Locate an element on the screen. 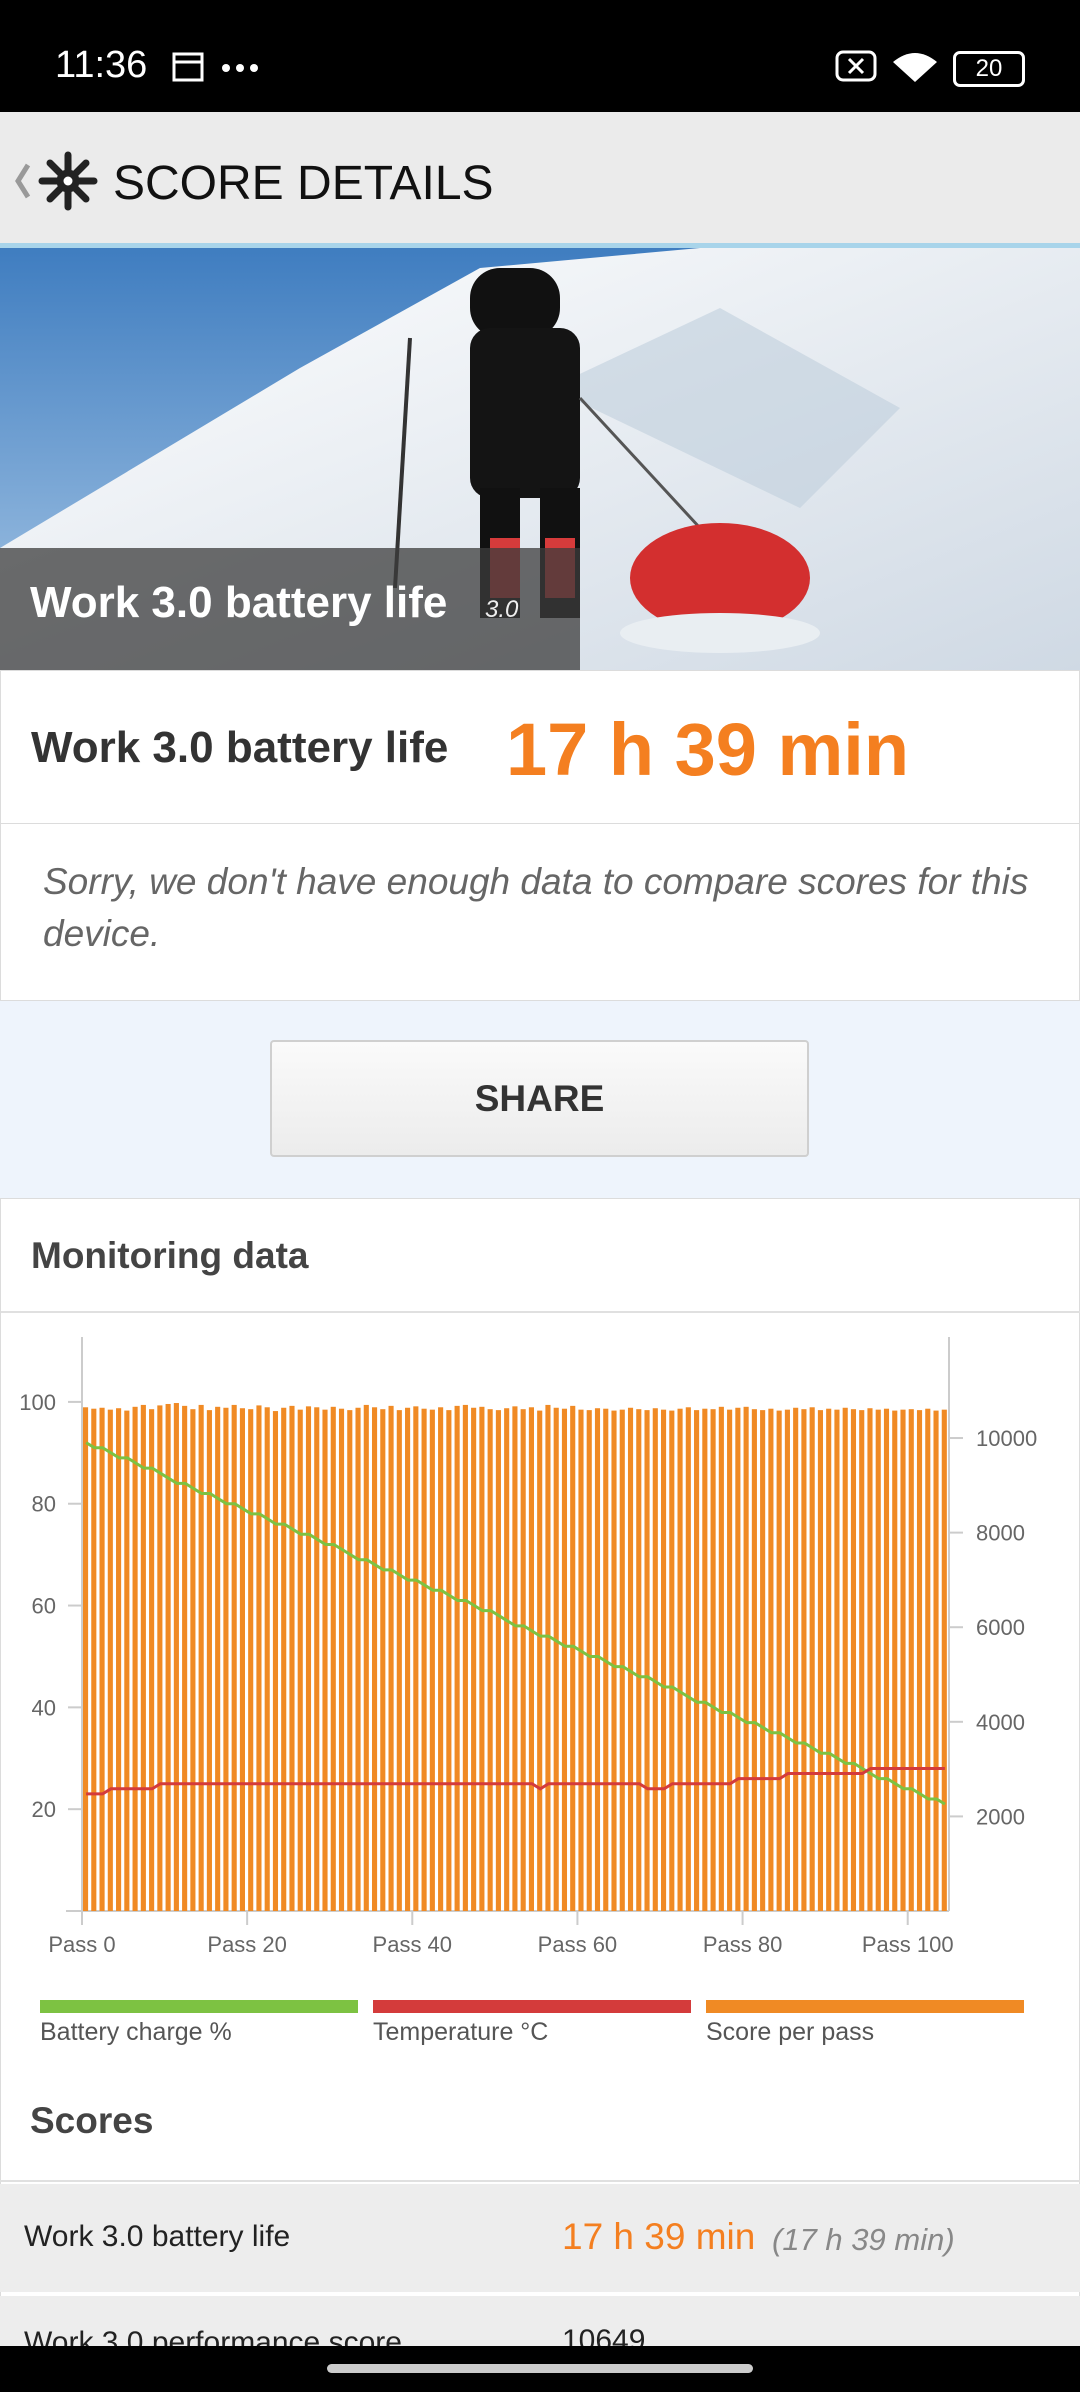 The height and width of the screenshot is (2392, 1080). y2-tick-label: 6000 is located at coordinates (1000, 1627).